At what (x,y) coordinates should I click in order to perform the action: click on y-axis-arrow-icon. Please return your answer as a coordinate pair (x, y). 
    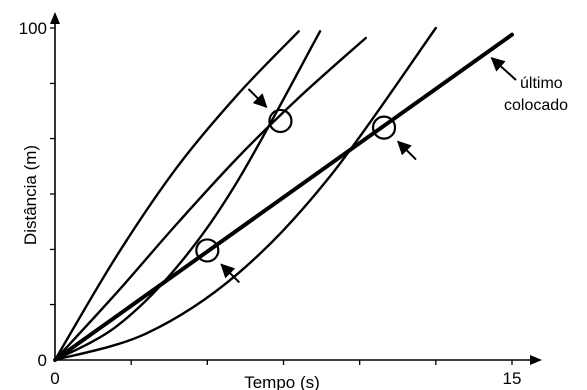
    Looking at the image, I should click on (55, 18).